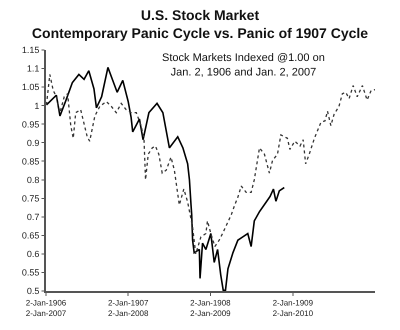 This screenshot has height=330, width=400. I want to click on text: Stock Markets Indexed @1.00 on Jan. 2, 1906 and Jan. 2, 2007, so click(243, 65).